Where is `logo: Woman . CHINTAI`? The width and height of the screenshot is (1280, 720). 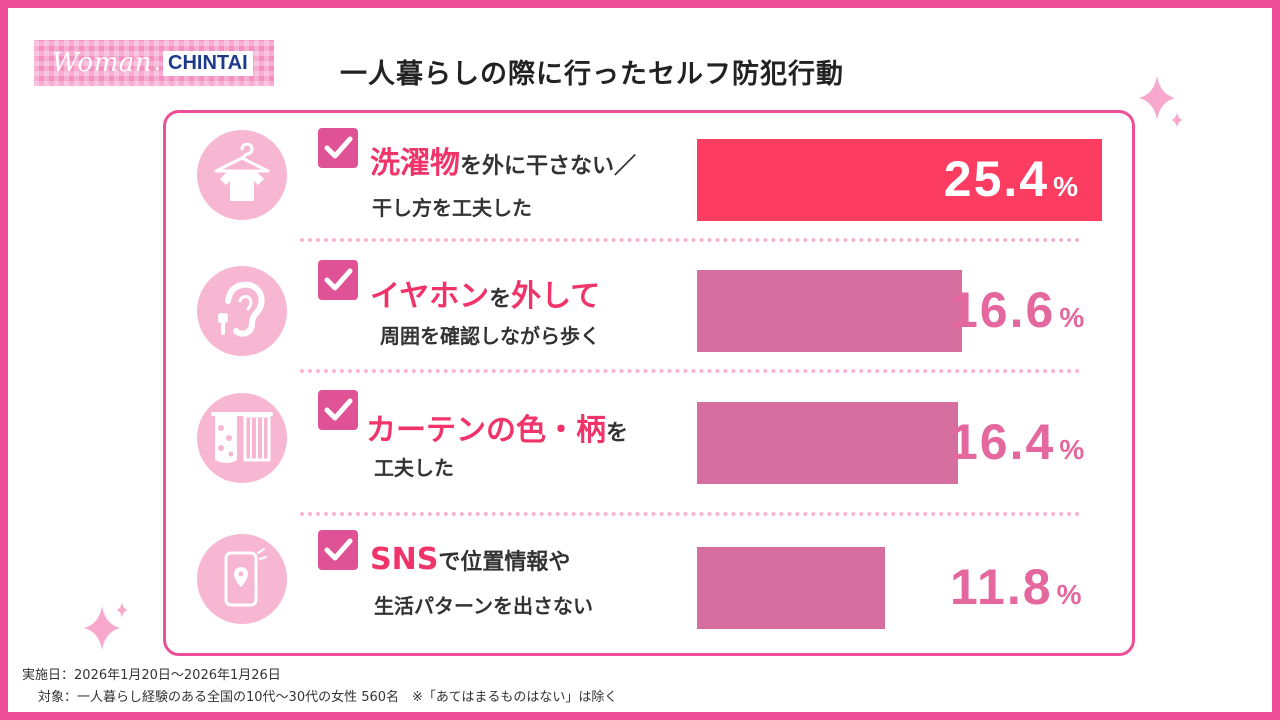 logo: Woman . CHINTAI is located at coordinates (154, 63).